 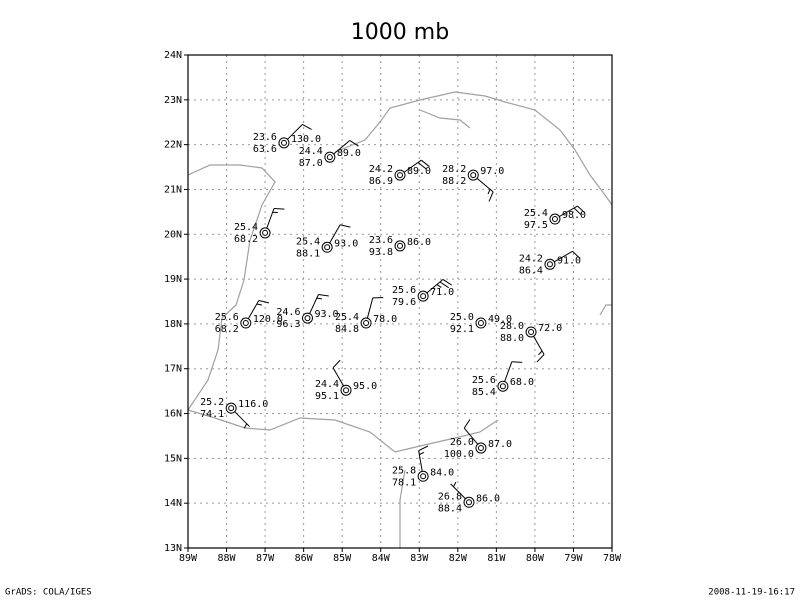 I want to click on station-lower: 93.8, so click(x=381, y=252).